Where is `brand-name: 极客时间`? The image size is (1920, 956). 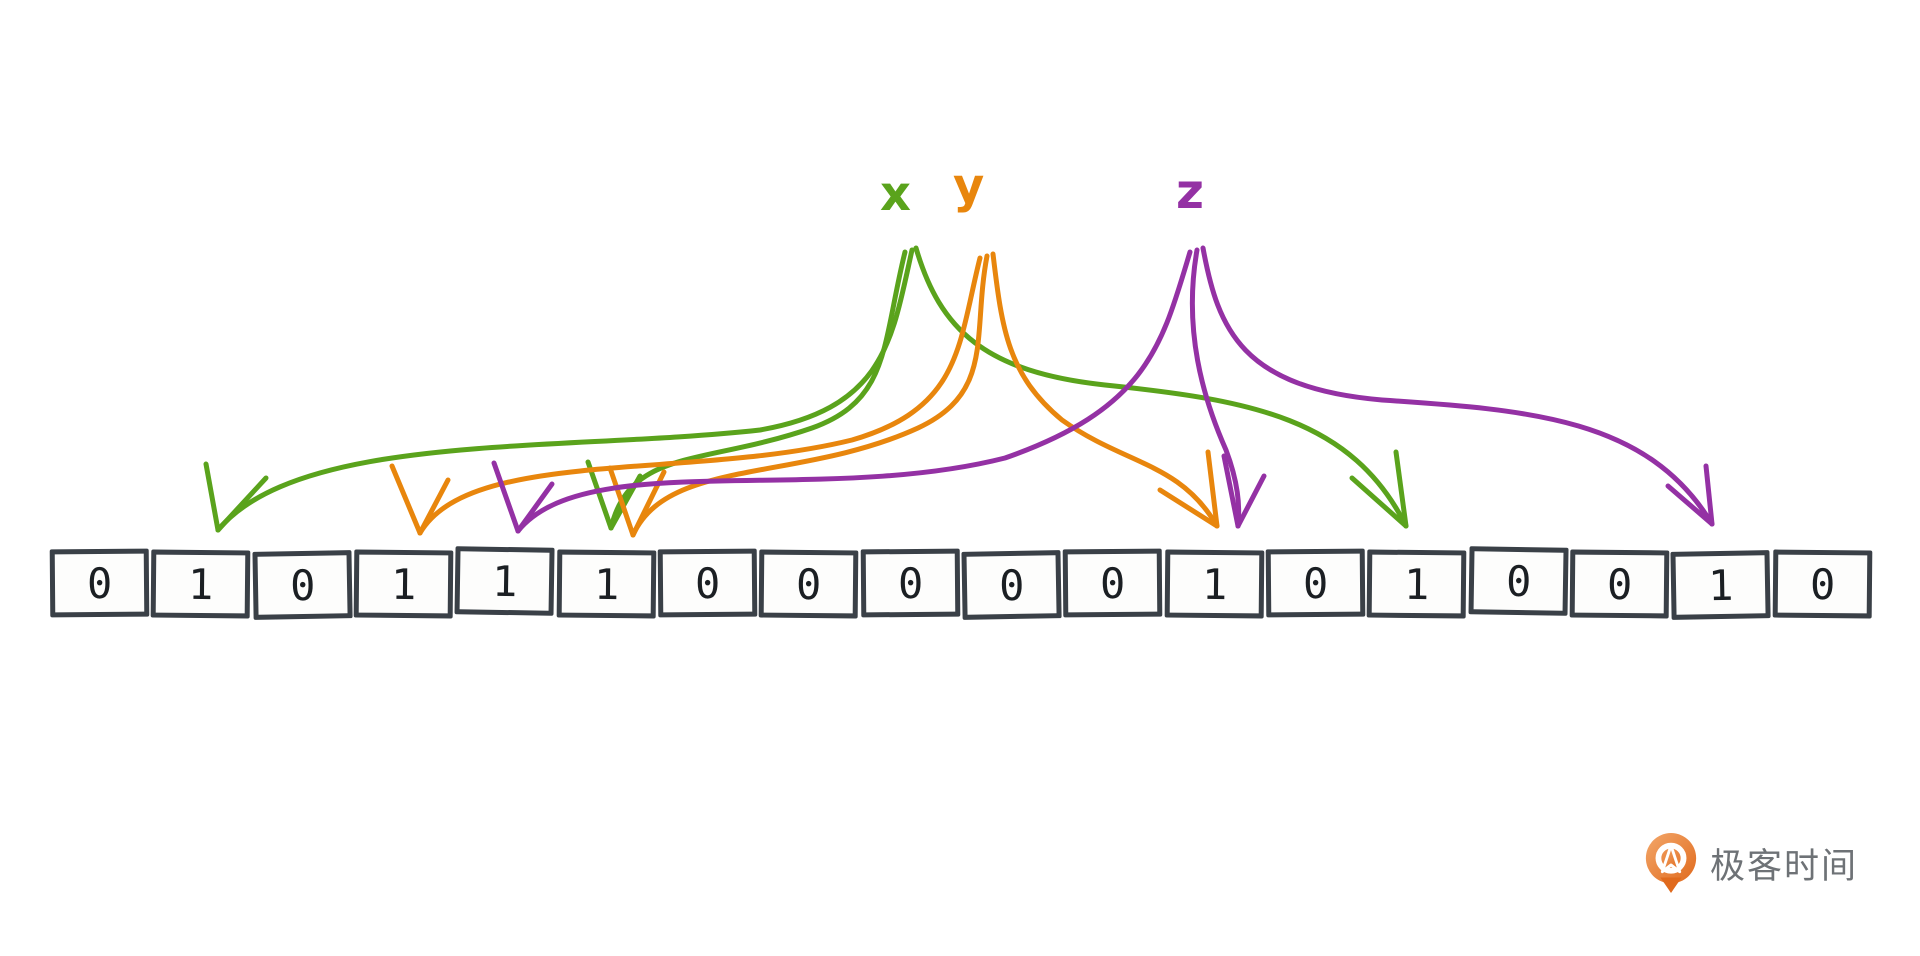 brand-name: 极客时间 is located at coordinates (1784, 866).